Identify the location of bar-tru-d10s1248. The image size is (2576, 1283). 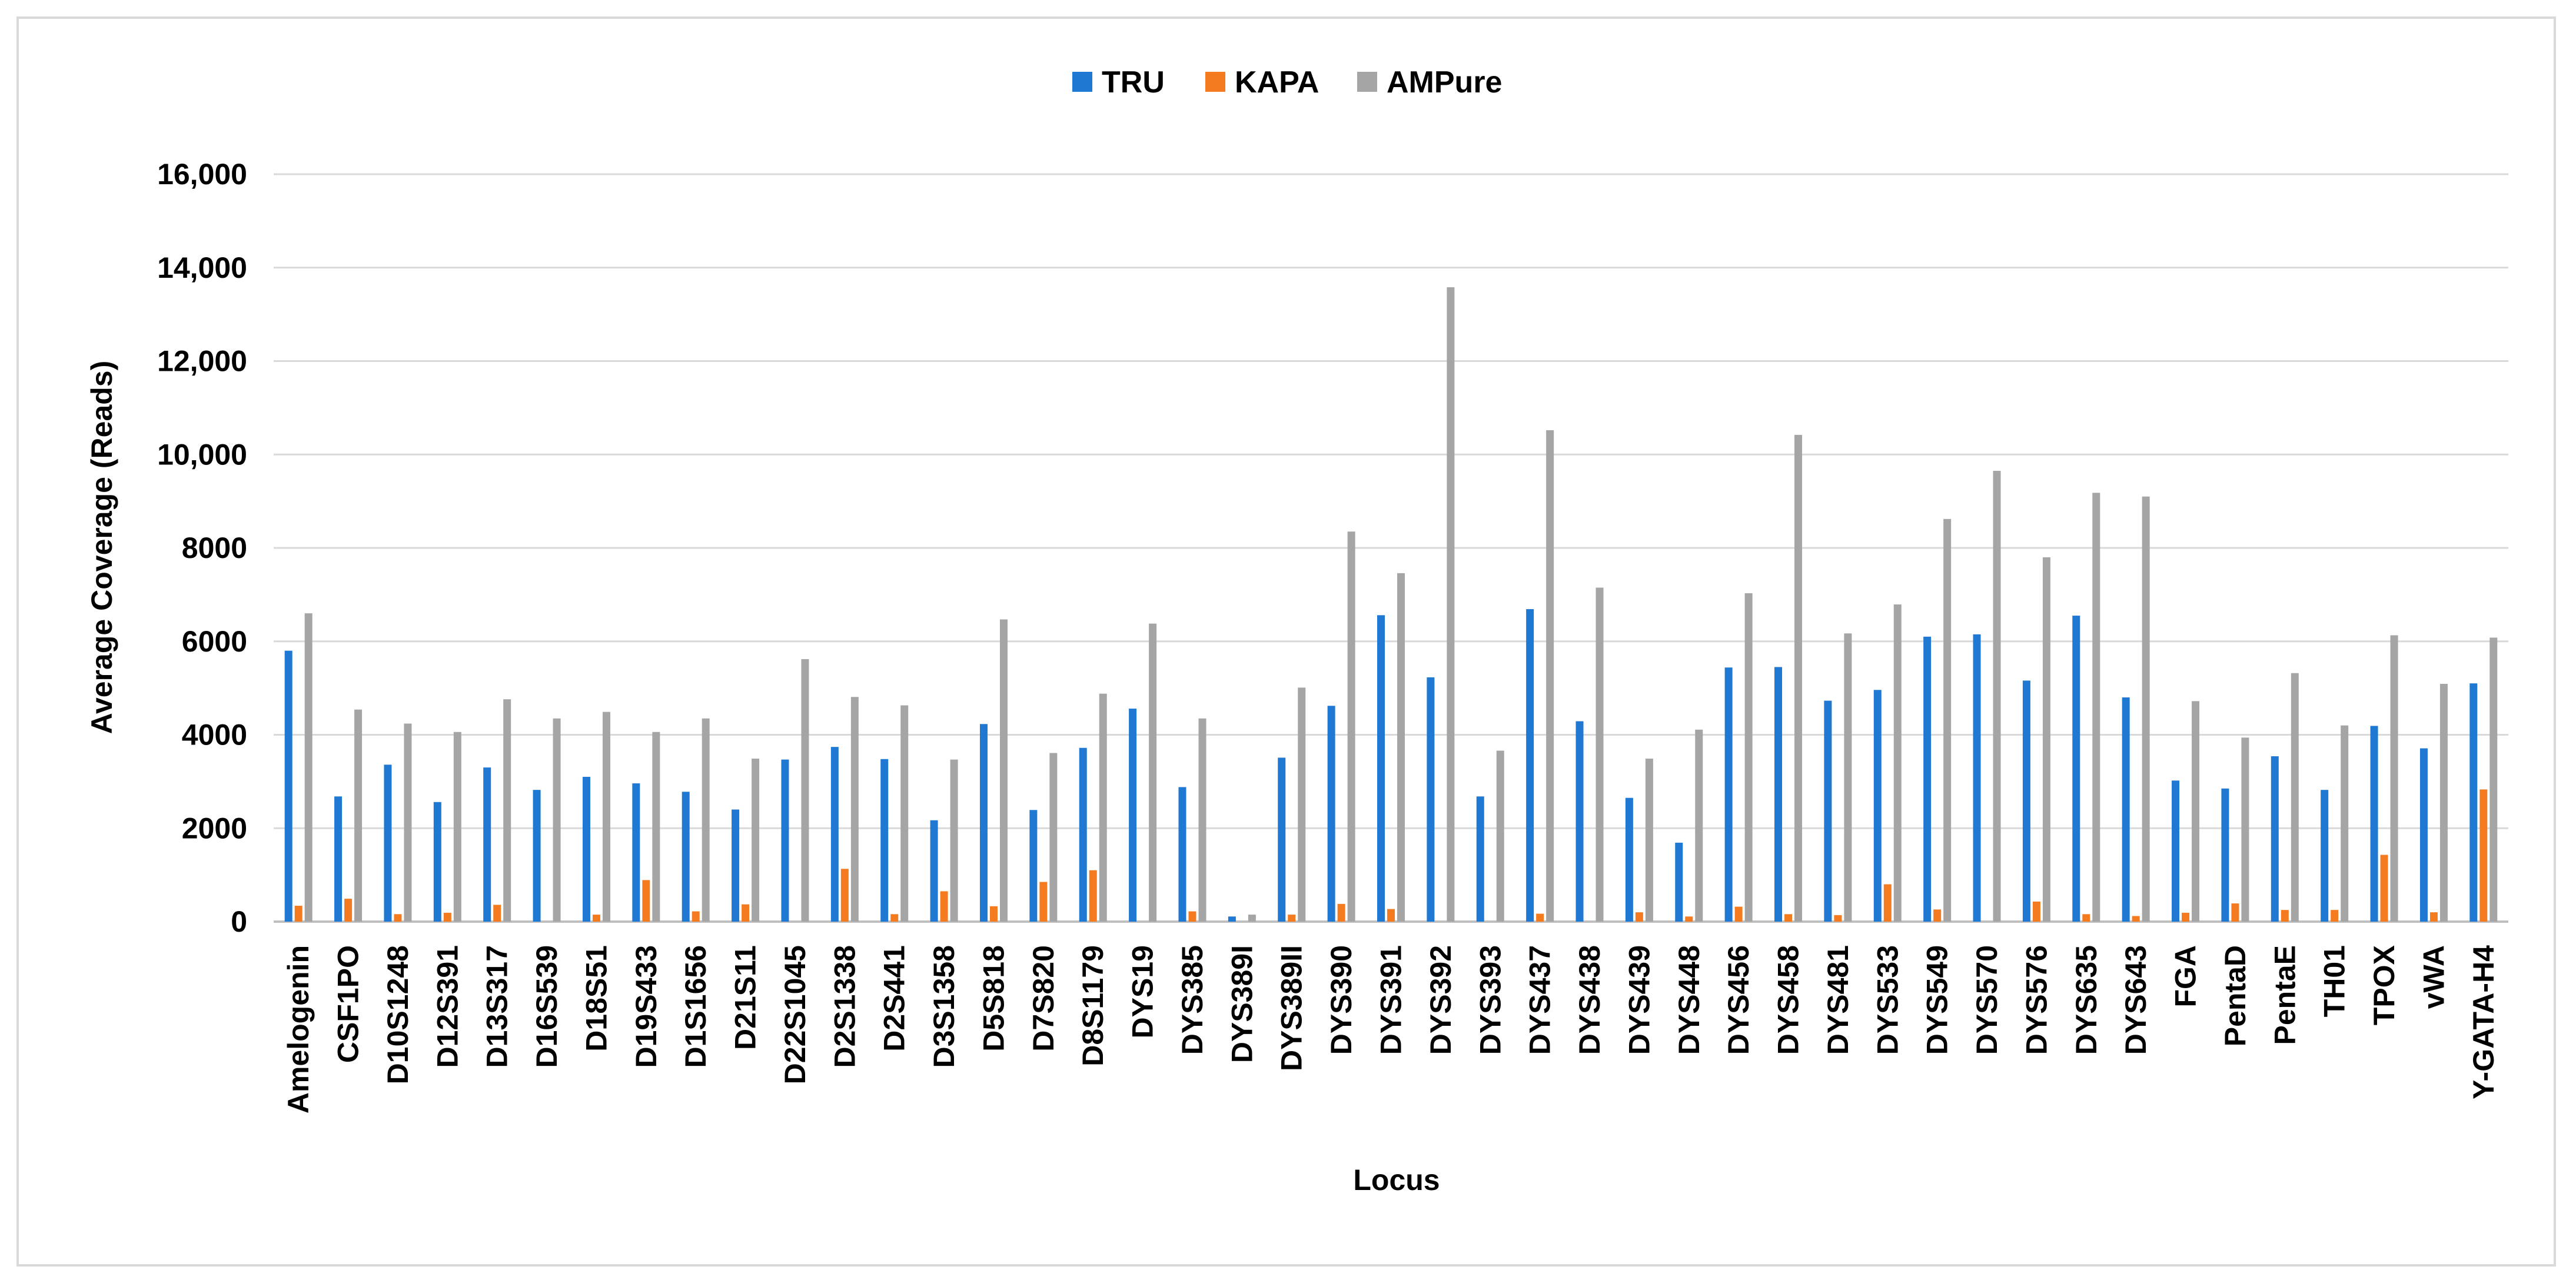
(388, 844).